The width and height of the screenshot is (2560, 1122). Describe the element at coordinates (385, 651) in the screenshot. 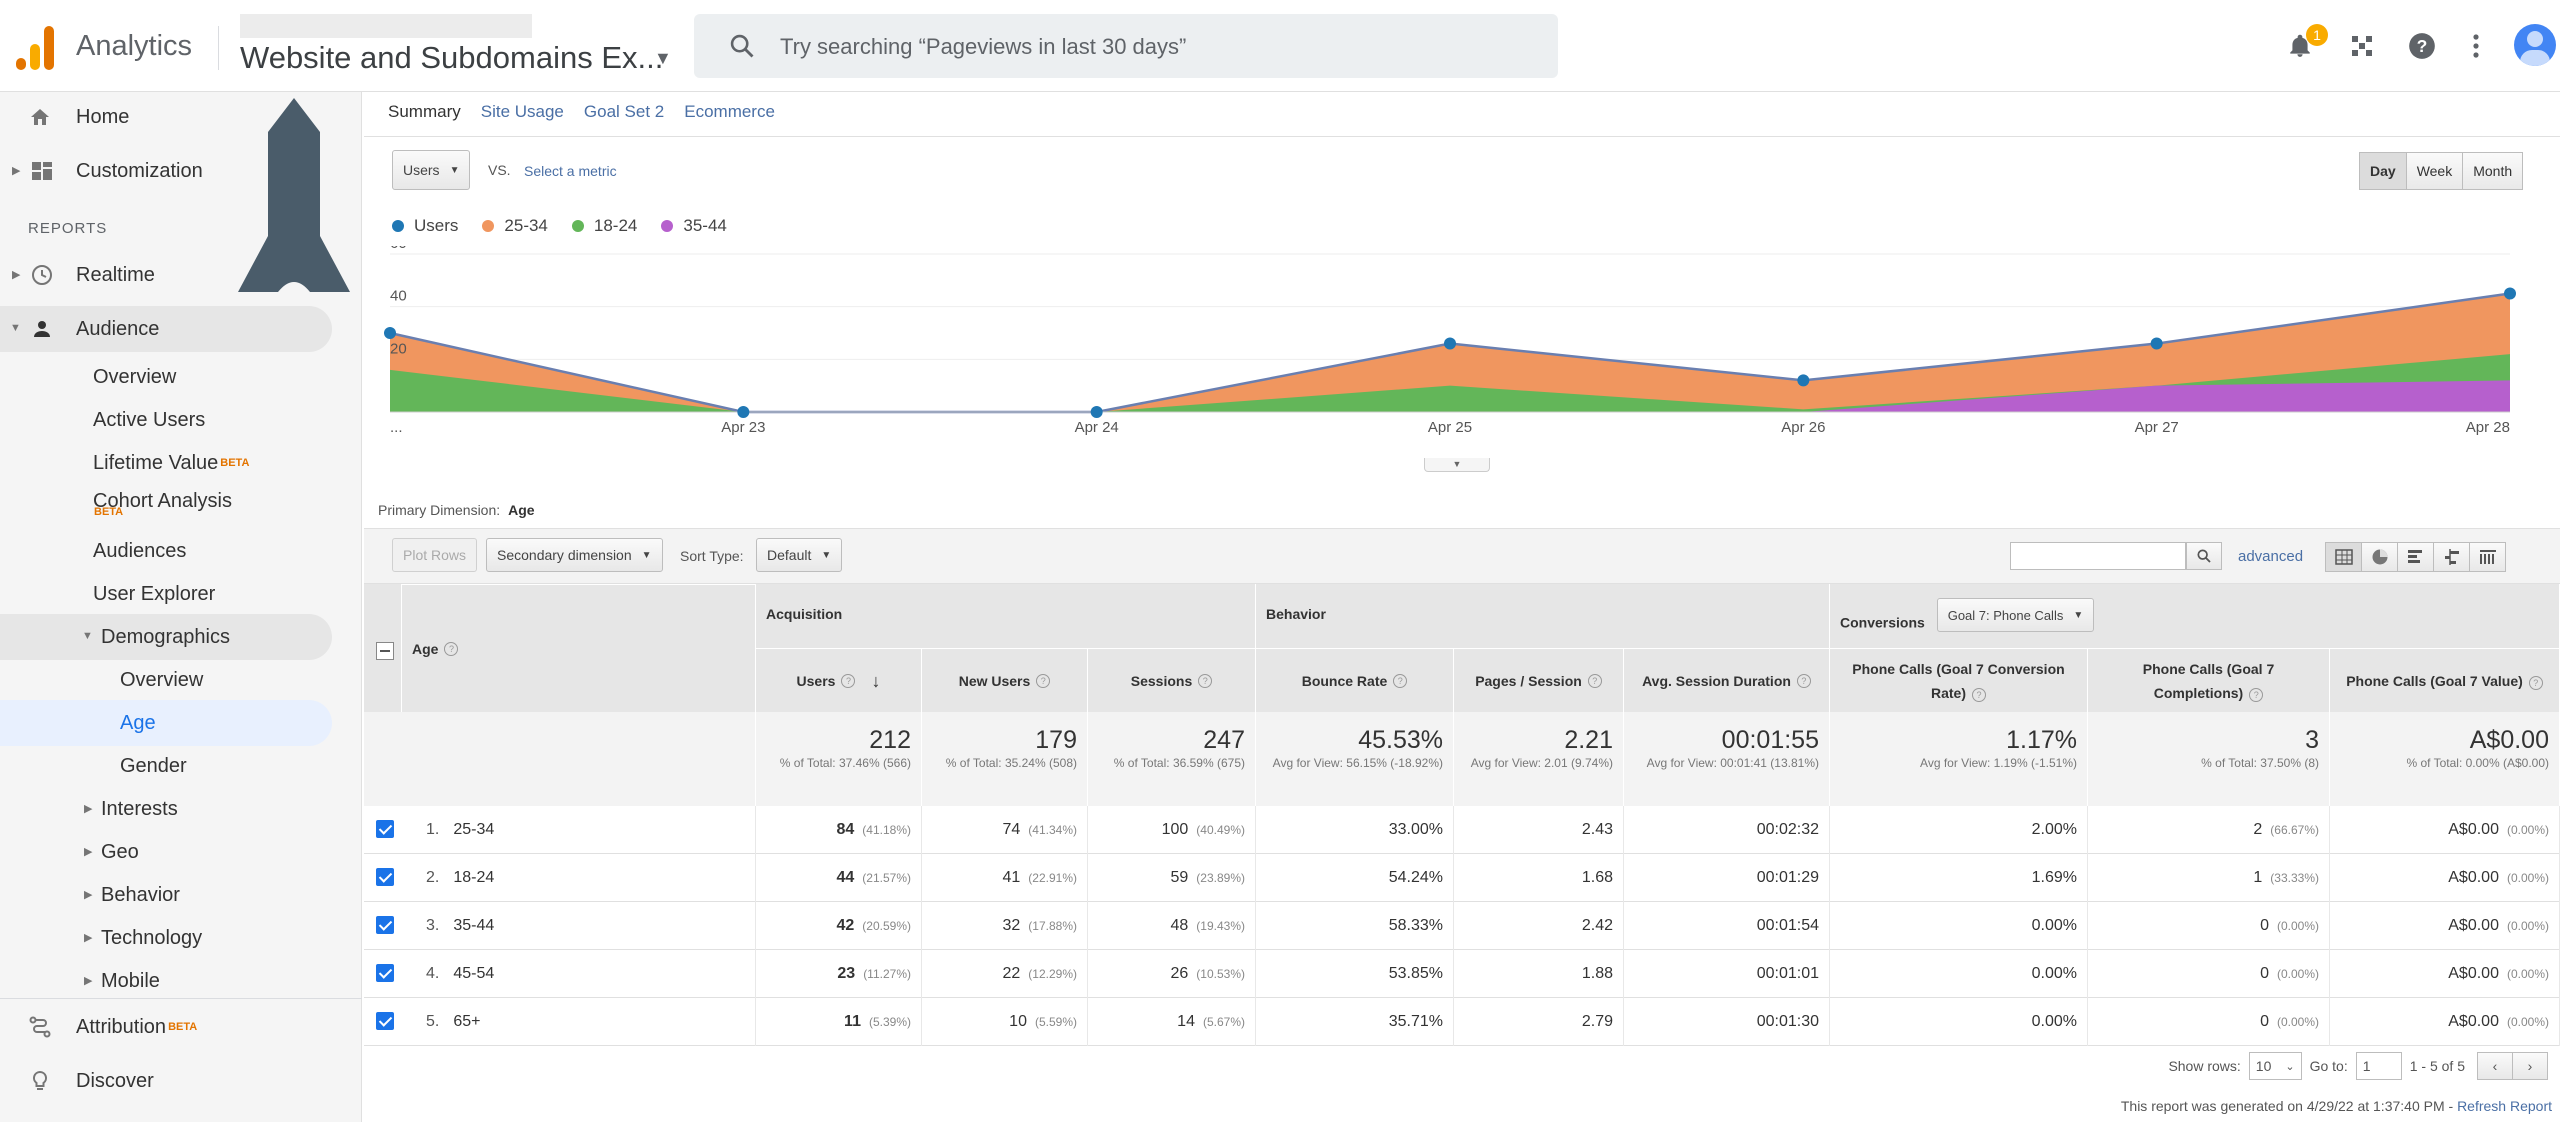

I see `select-all-checkbox` at that location.